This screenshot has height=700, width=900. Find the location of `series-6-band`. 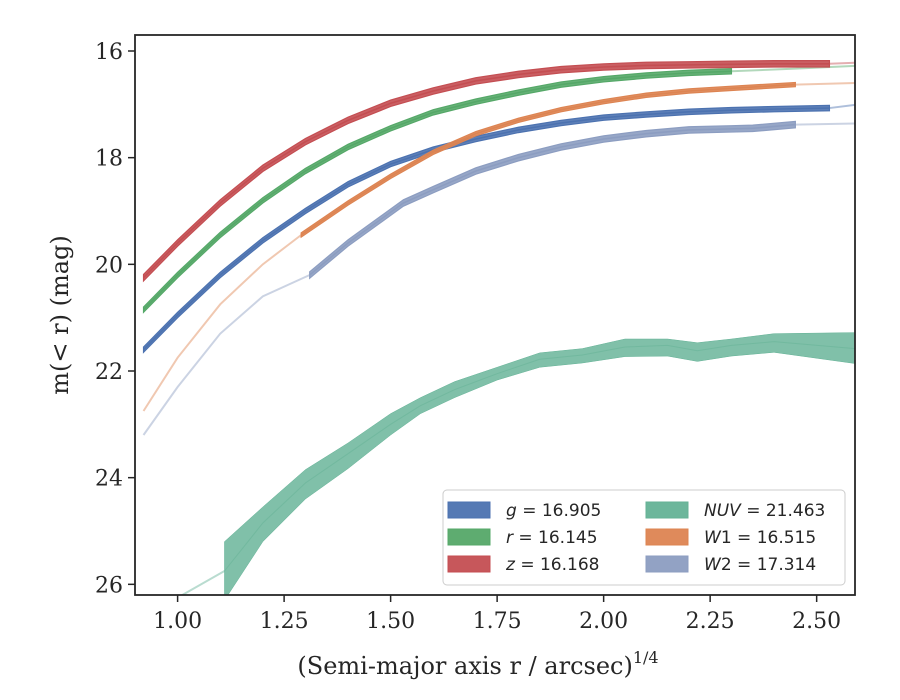

series-6-band is located at coordinates (552, 200).